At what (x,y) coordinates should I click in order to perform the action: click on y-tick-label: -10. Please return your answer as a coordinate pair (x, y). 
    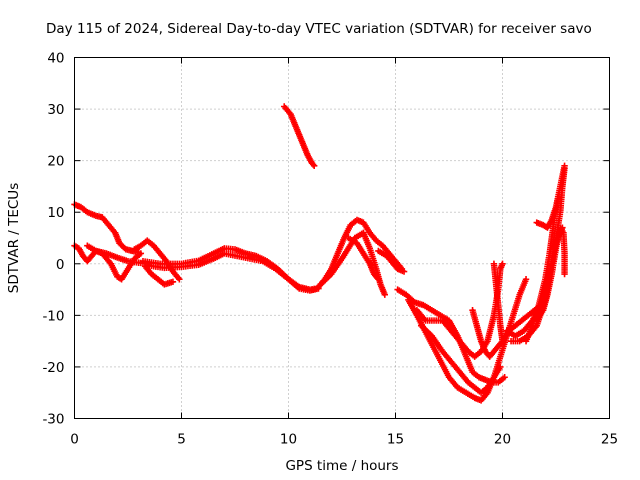
    Looking at the image, I should click on (53, 316).